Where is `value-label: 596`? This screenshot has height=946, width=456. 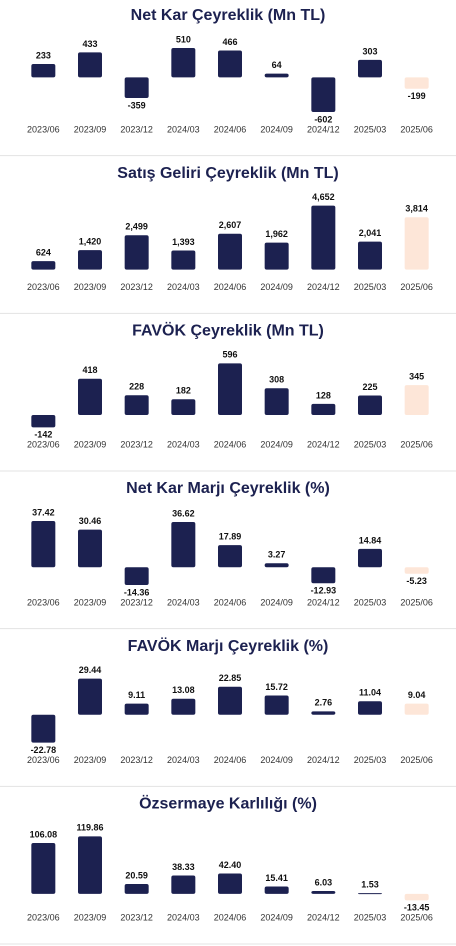 value-label: 596 is located at coordinates (229, 355).